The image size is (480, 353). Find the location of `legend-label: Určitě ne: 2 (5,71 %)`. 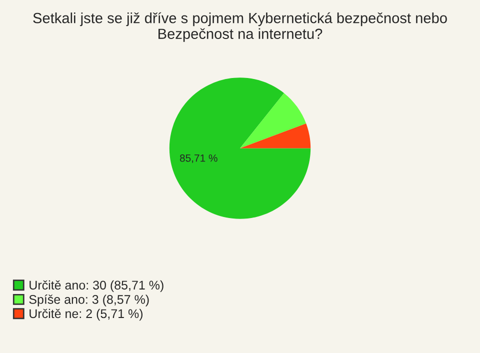

legend-label: Určitě ne: 2 (5,71 %) is located at coordinates (86, 314).